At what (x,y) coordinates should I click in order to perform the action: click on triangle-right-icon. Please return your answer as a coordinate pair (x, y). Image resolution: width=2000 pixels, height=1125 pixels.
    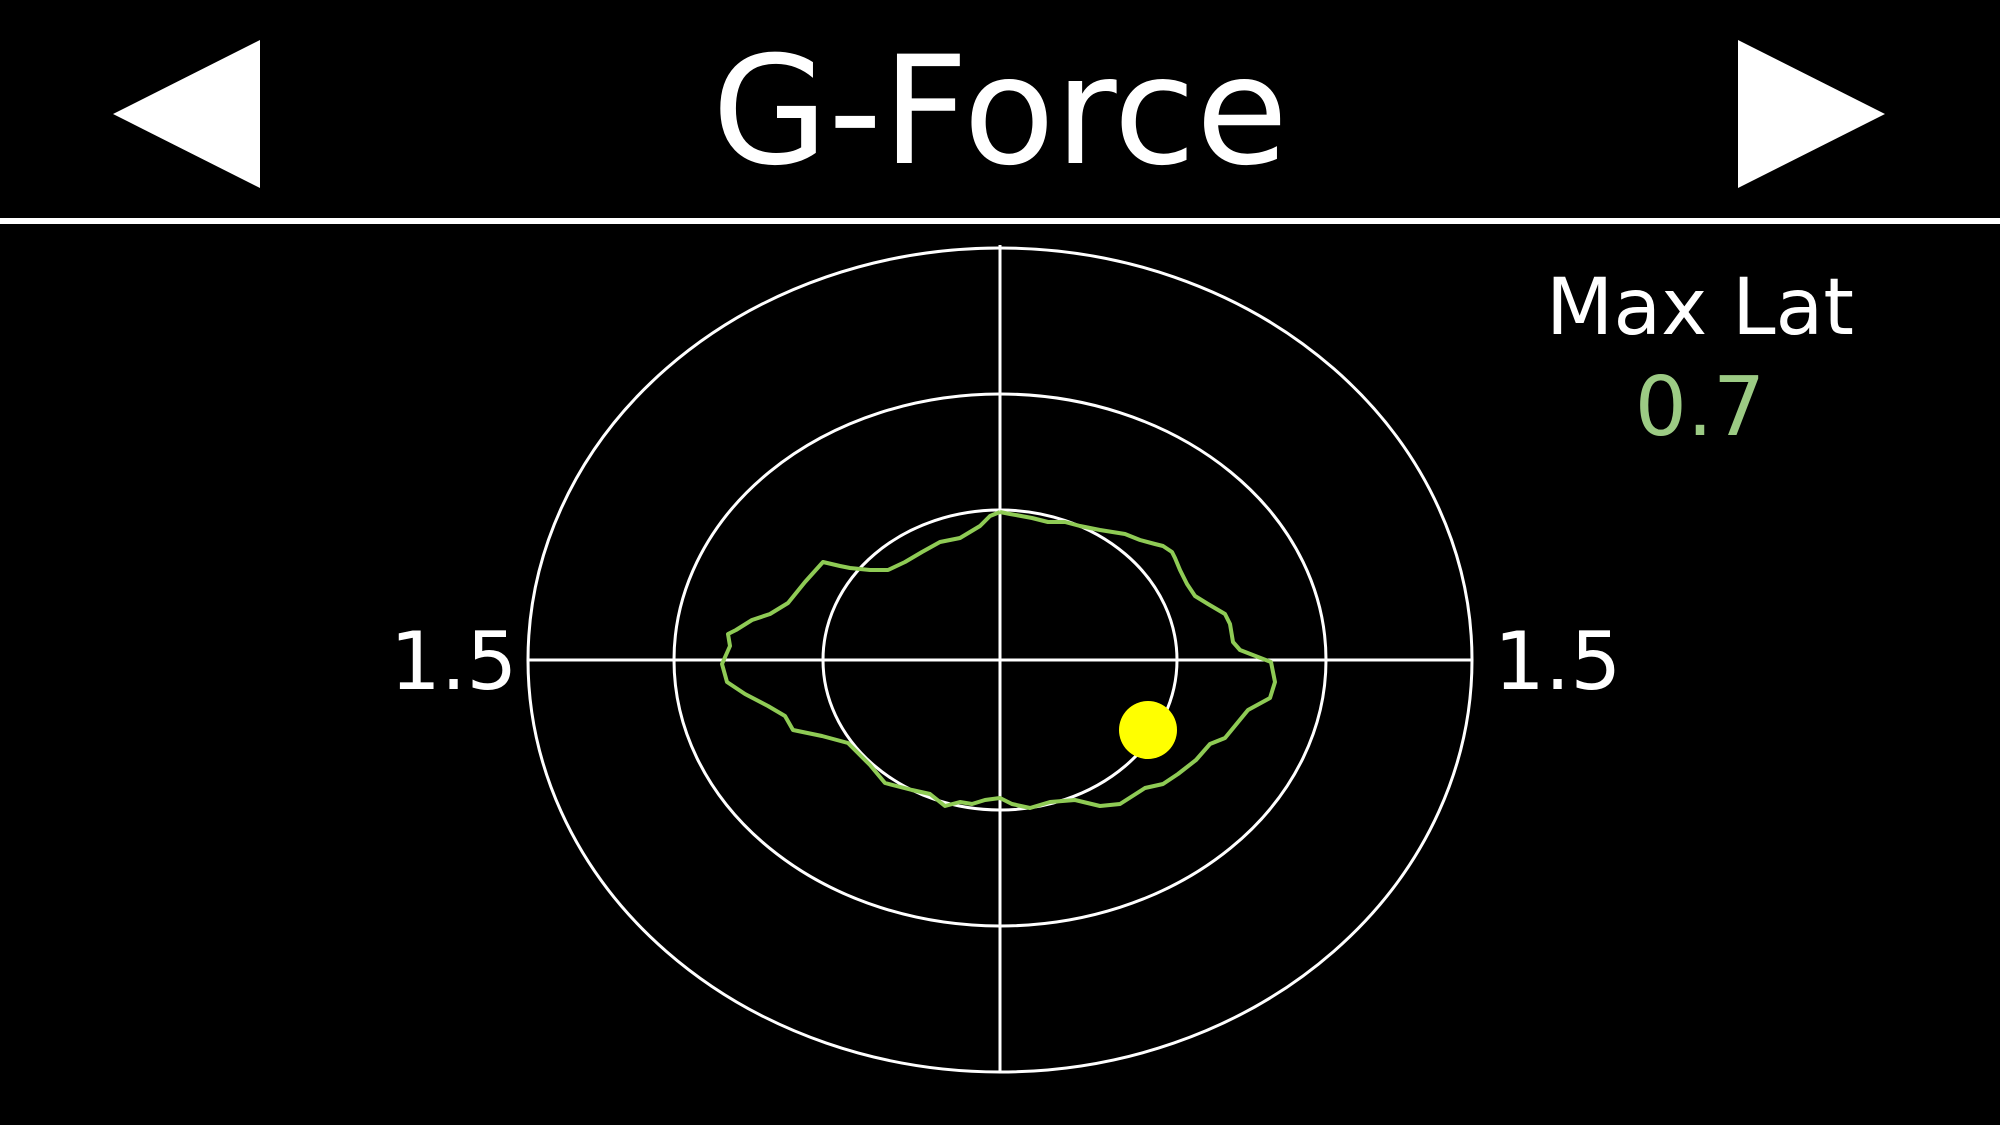
    Looking at the image, I should click on (1811, 114).